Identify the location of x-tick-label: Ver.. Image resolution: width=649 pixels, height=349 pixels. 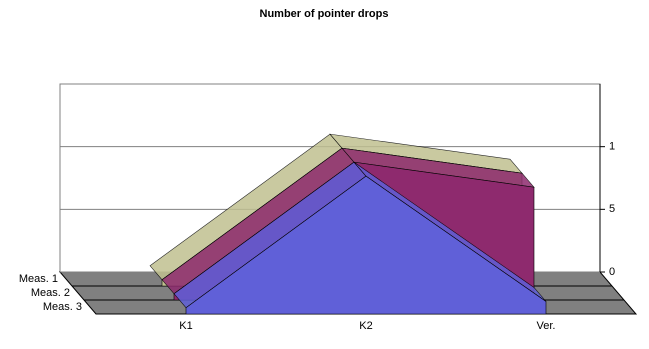
(546, 326).